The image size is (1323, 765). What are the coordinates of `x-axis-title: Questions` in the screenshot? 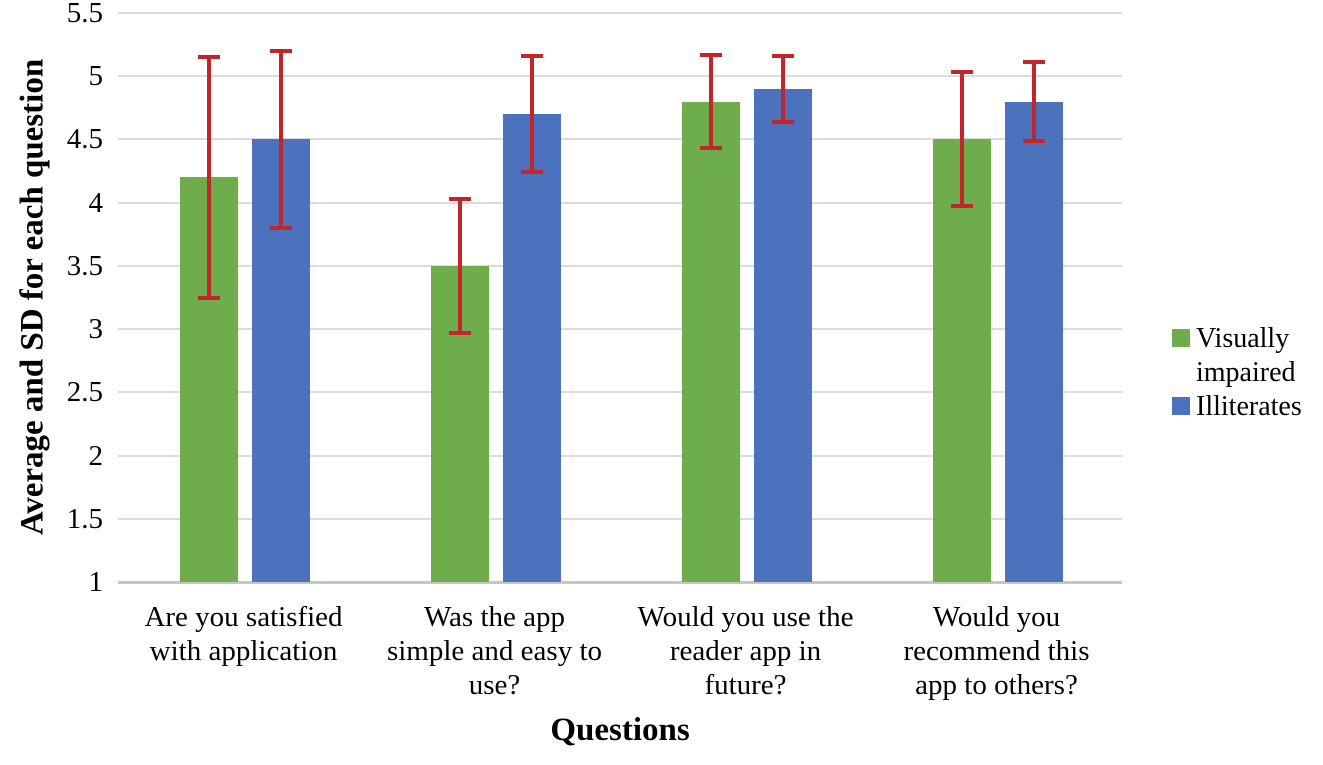 It's located at (620, 730).